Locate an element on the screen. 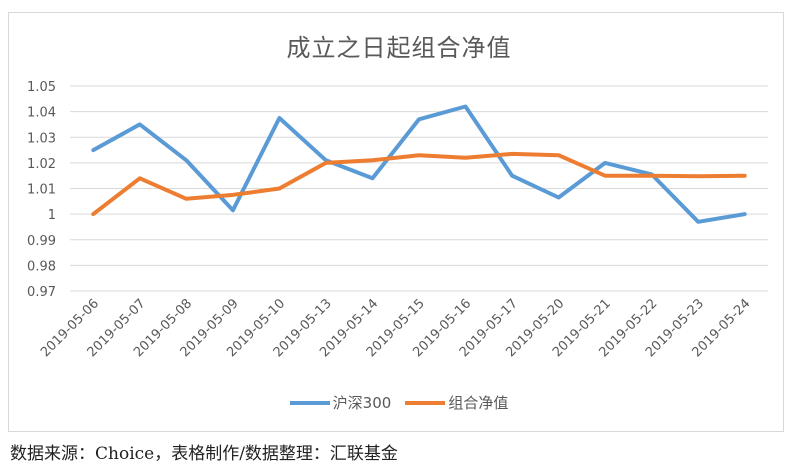 This screenshot has height=470, width=798. y-axis-ticks: 0.97 0.98 0.99 1 1.01 1.02 1.03 1.04 1.05 is located at coordinates (41, 190).